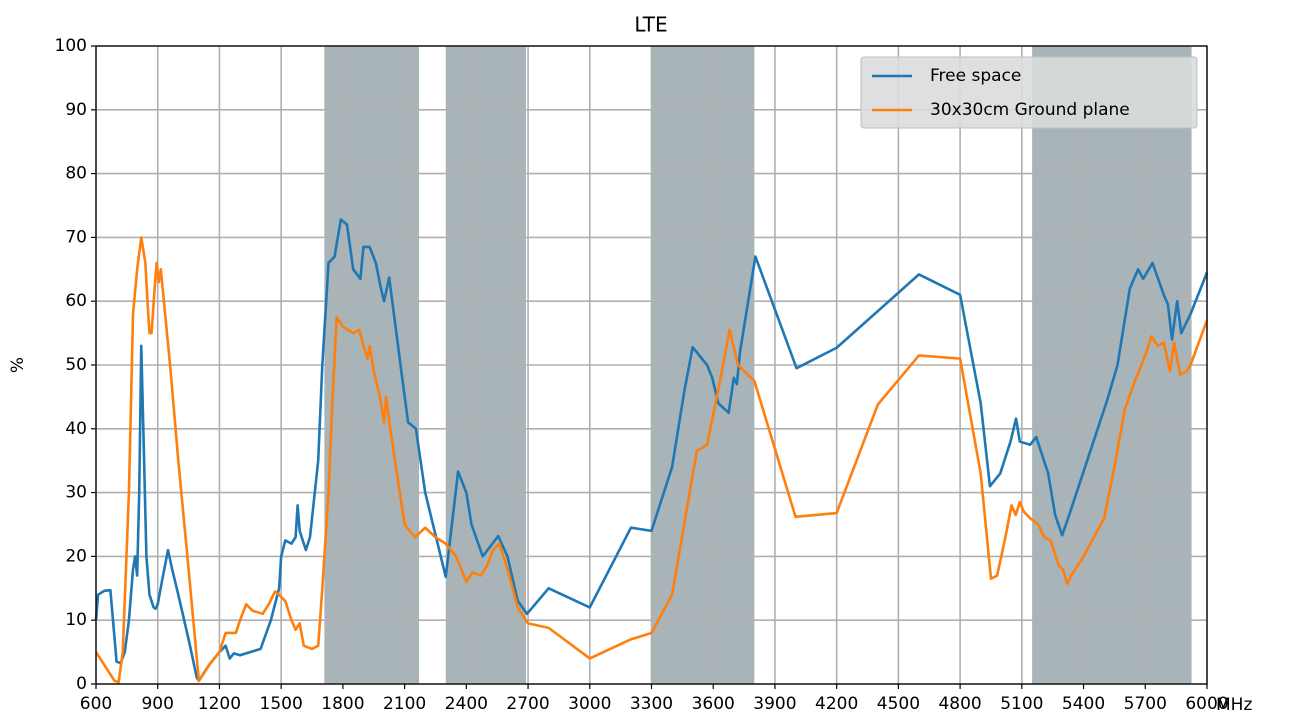 The width and height of the screenshot is (1305, 722). What do you see at coordinates (1021, 704) in the screenshot?
I see `x-tick-label: 5100` at bounding box center [1021, 704].